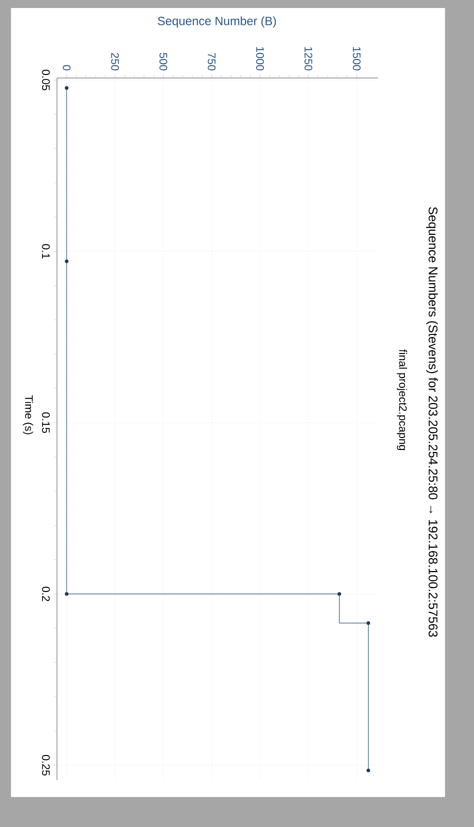  I want to click on y-tick-label: 0.1, so click(46, 251).